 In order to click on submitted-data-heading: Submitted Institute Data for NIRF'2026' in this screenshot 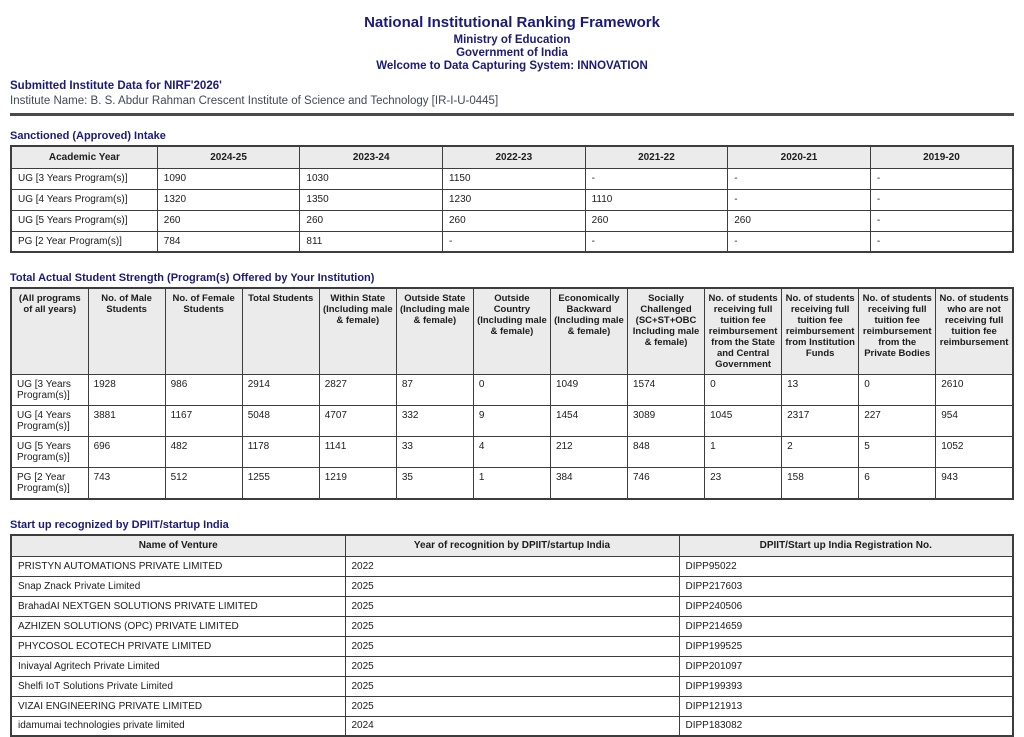, I will do `click(116, 86)`.